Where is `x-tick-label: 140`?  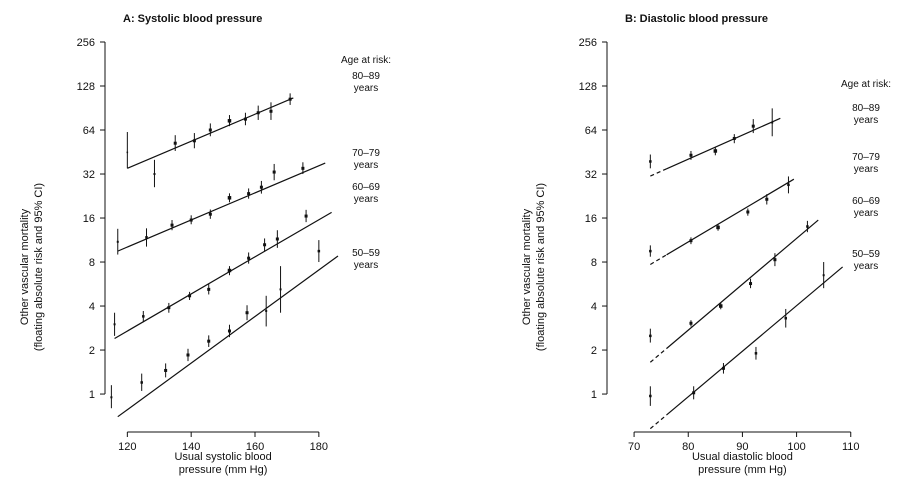
x-tick-label: 140 is located at coordinates (191, 447).